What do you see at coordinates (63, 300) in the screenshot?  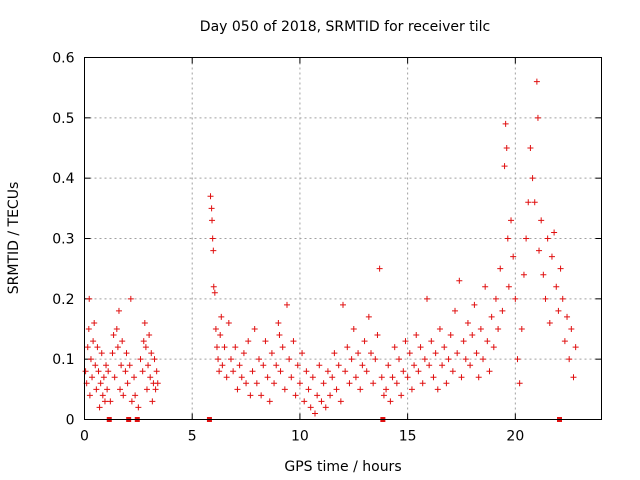 I see `y-tick-label: 0.2` at bounding box center [63, 300].